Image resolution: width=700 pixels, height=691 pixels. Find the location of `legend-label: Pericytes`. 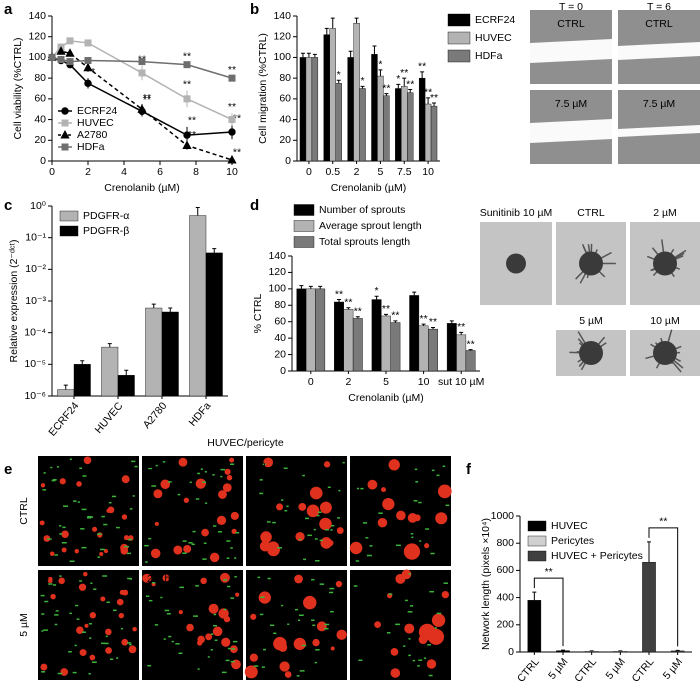

legend-label: Pericytes is located at coordinates (572, 541).